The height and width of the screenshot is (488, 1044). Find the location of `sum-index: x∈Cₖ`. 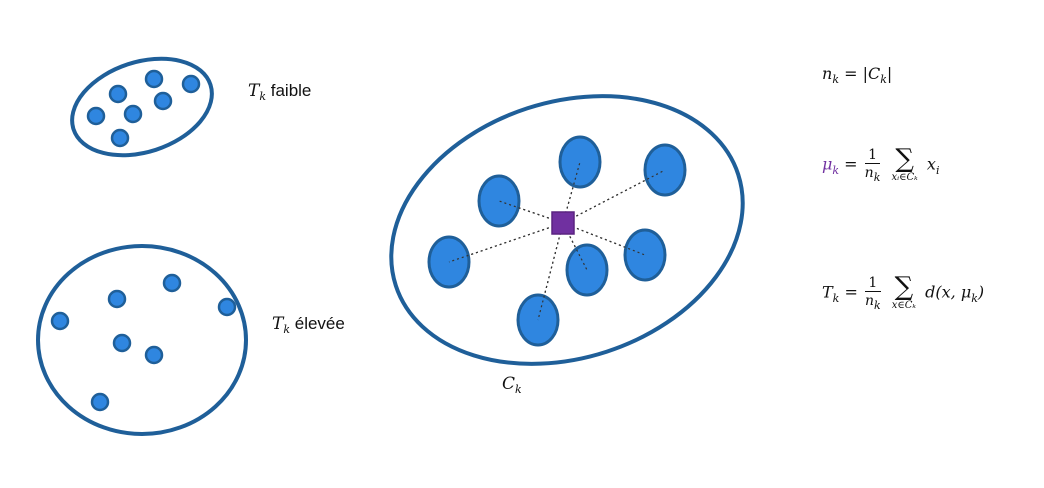

sum-index: x∈Cₖ is located at coordinates (904, 305).